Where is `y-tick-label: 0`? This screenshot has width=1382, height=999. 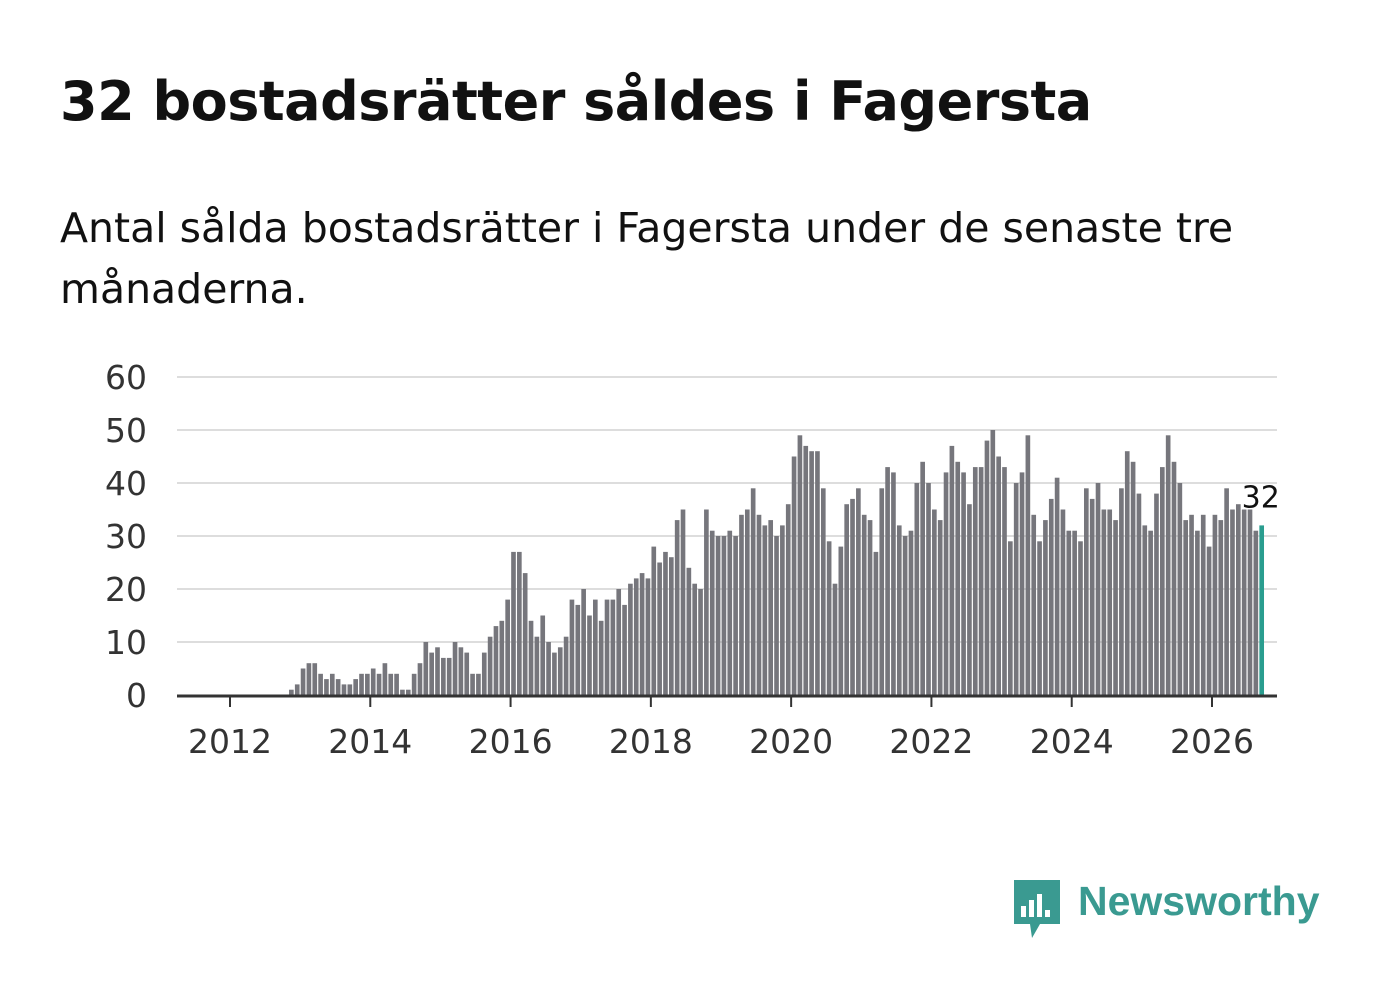
y-tick-label: 0 is located at coordinates (136, 695).